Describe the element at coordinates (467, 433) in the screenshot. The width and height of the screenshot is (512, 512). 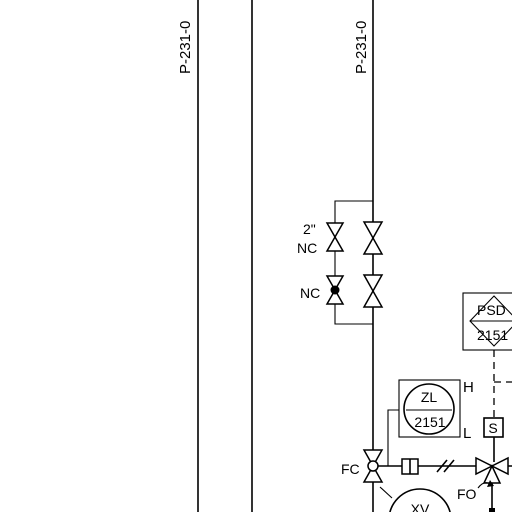
I see `zl-low-label: L` at that location.